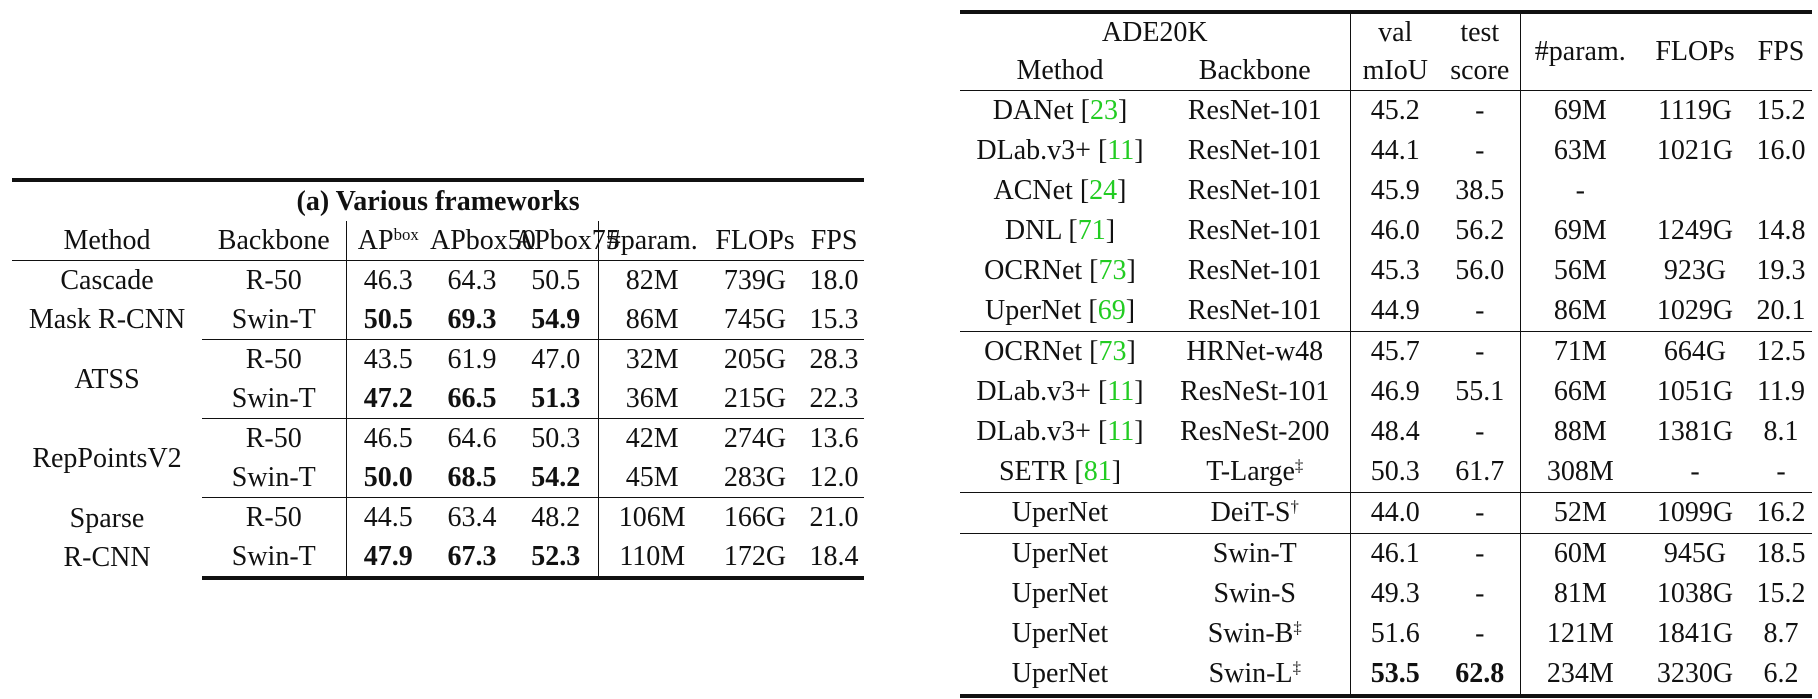 This screenshot has height=699, width=1818. I want to click on param-cell: 66M, so click(1580, 391).